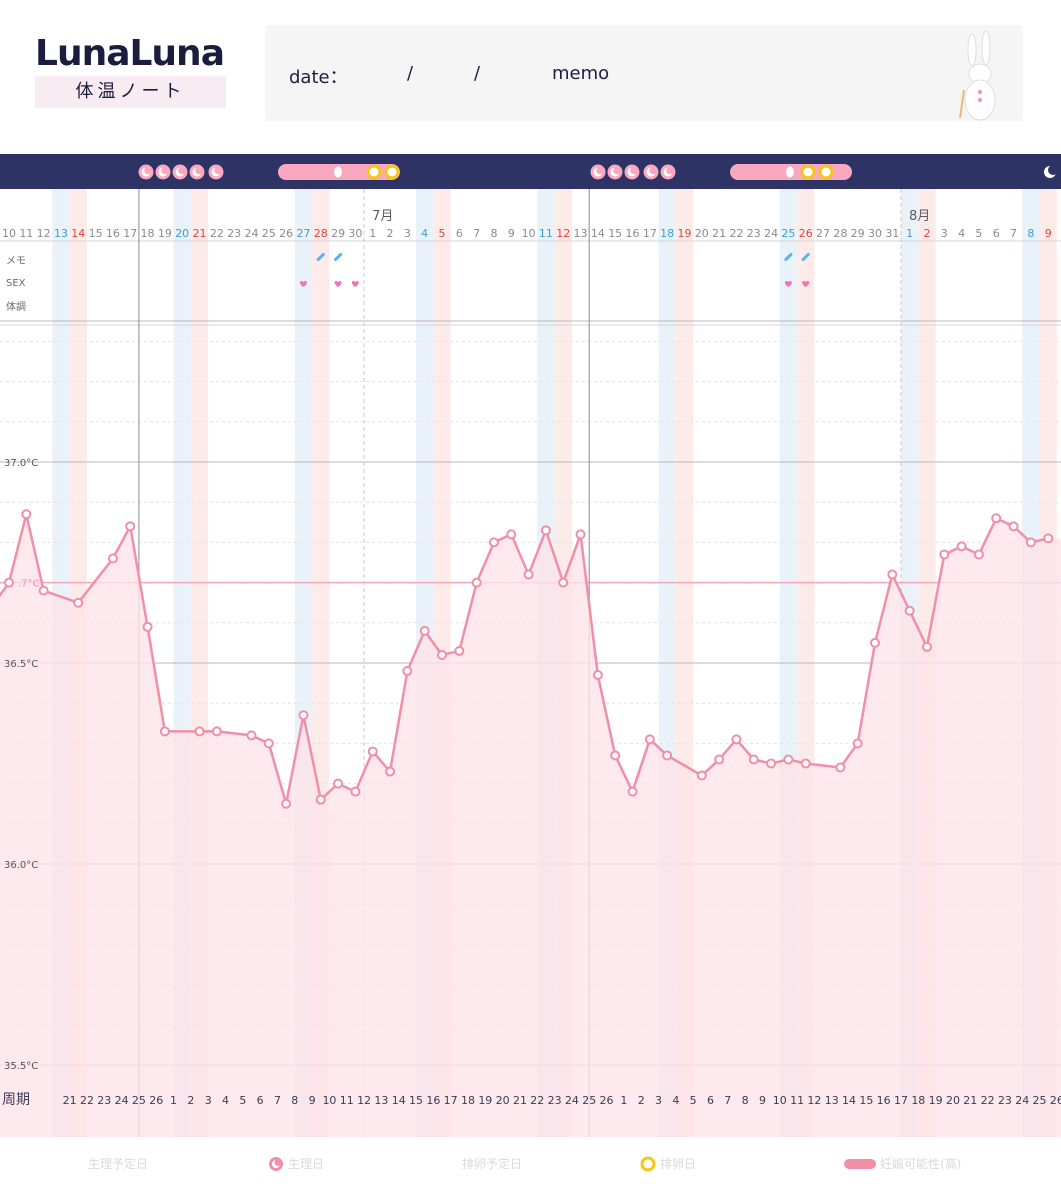 This screenshot has height=1200, width=1061. Describe the element at coordinates (919, 216) in the screenshot. I see `month-label: 8月` at that location.